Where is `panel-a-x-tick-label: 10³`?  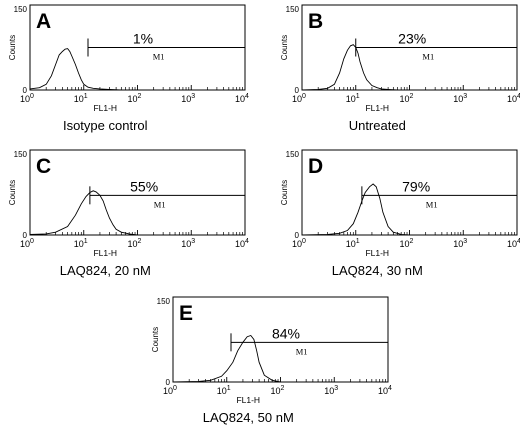
panel-a-x-tick-label: 10³ is located at coordinates (188, 98).